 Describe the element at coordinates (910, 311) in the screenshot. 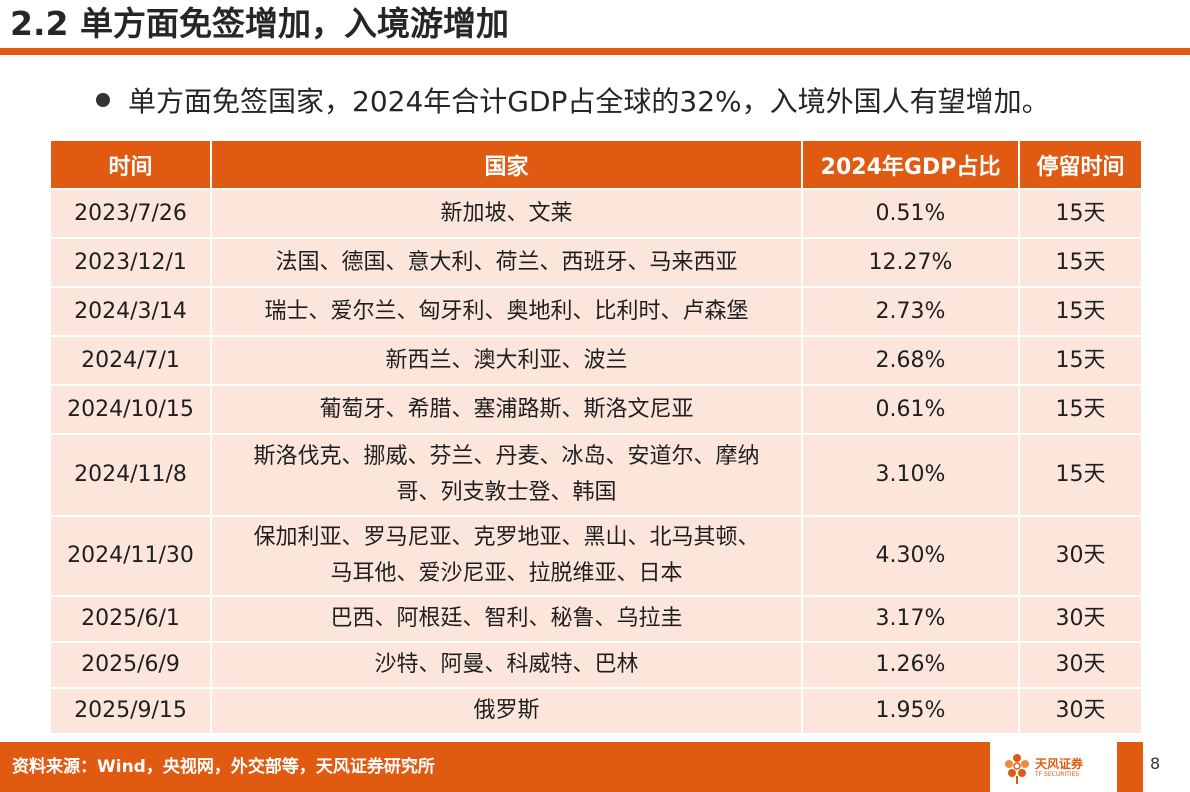

I see `cell-gdp-share: 2.73%` at that location.